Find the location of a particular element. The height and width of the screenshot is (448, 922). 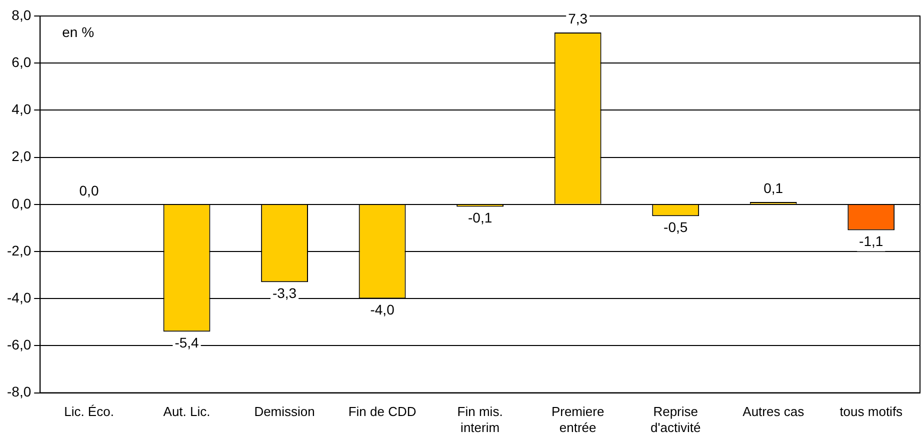

x-tick-label: Reprise d'activité is located at coordinates (675, 419).